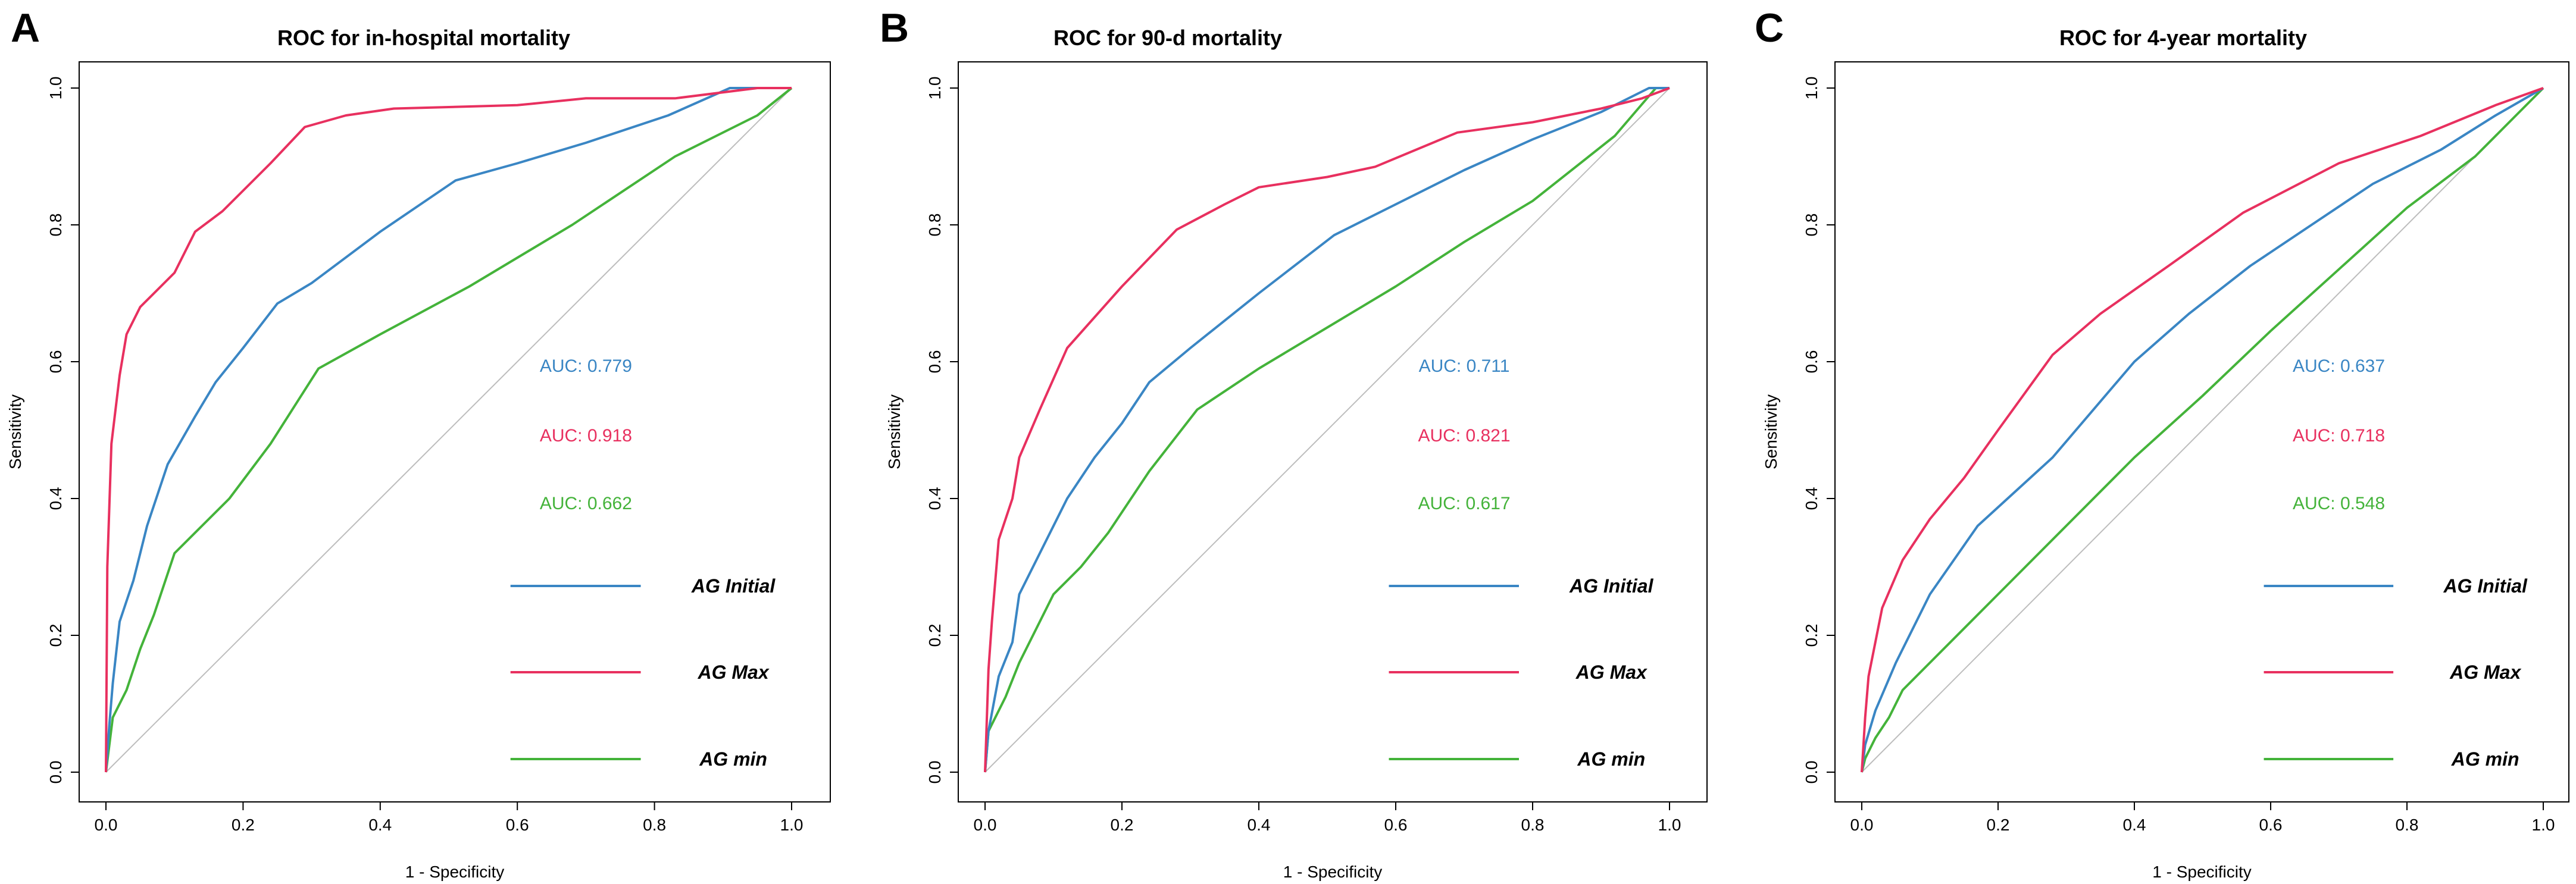  What do you see at coordinates (25, 28) in the screenshot?
I see `panel-letter: A` at bounding box center [25, 28].